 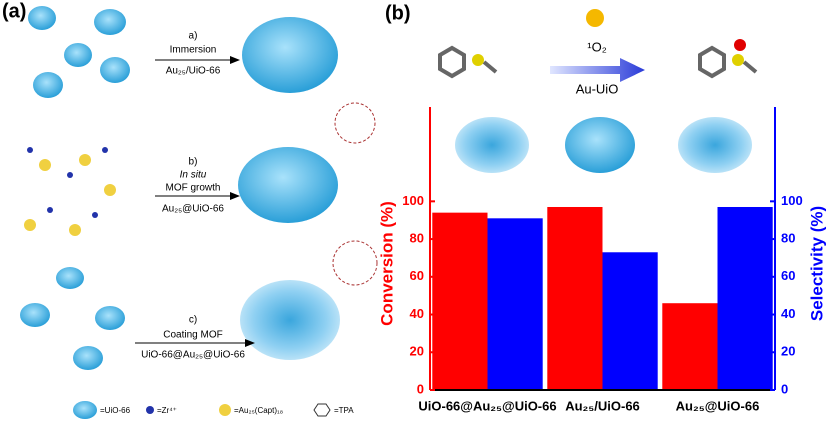 I want to click on legend-text: =Au₂₅(Capt)₁₈, so click(x=258, y=410).